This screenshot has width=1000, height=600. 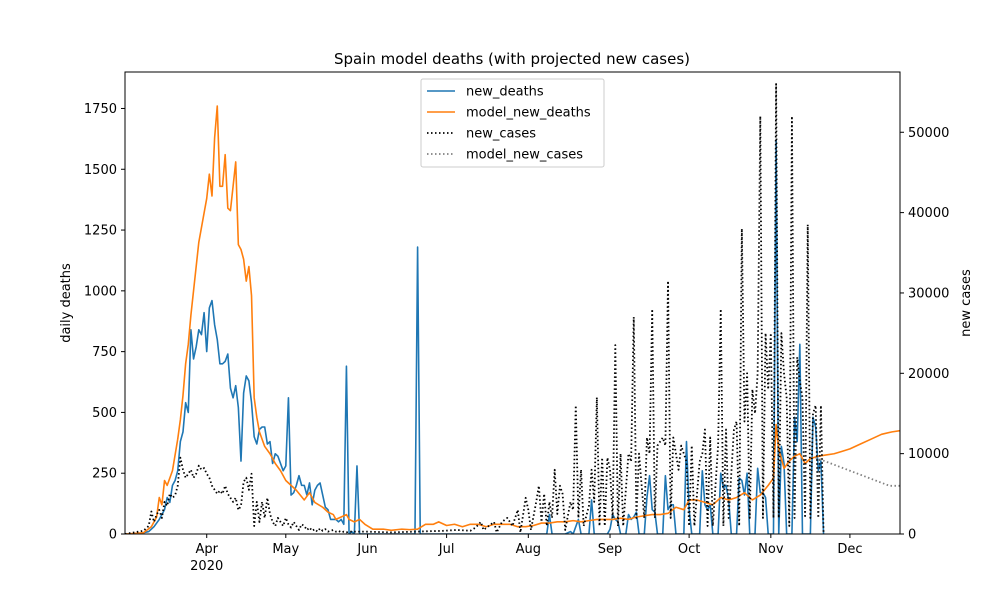 I want to click on y-right-tick-label: 30000, so click(x=928, y=293).